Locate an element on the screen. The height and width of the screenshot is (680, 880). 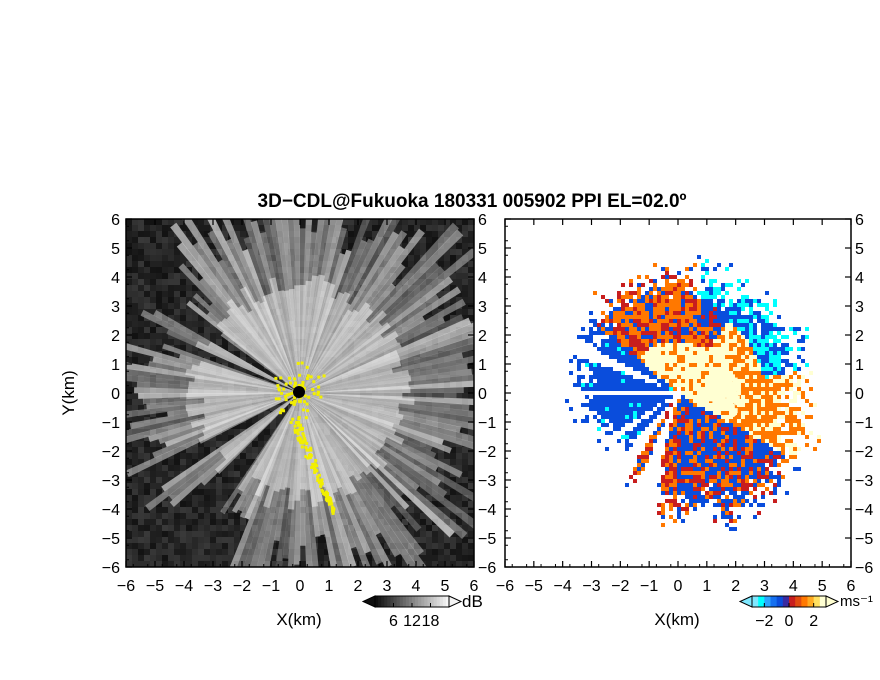
backscatter-y-tick-label: −1 is located at coordinates (111, 423).